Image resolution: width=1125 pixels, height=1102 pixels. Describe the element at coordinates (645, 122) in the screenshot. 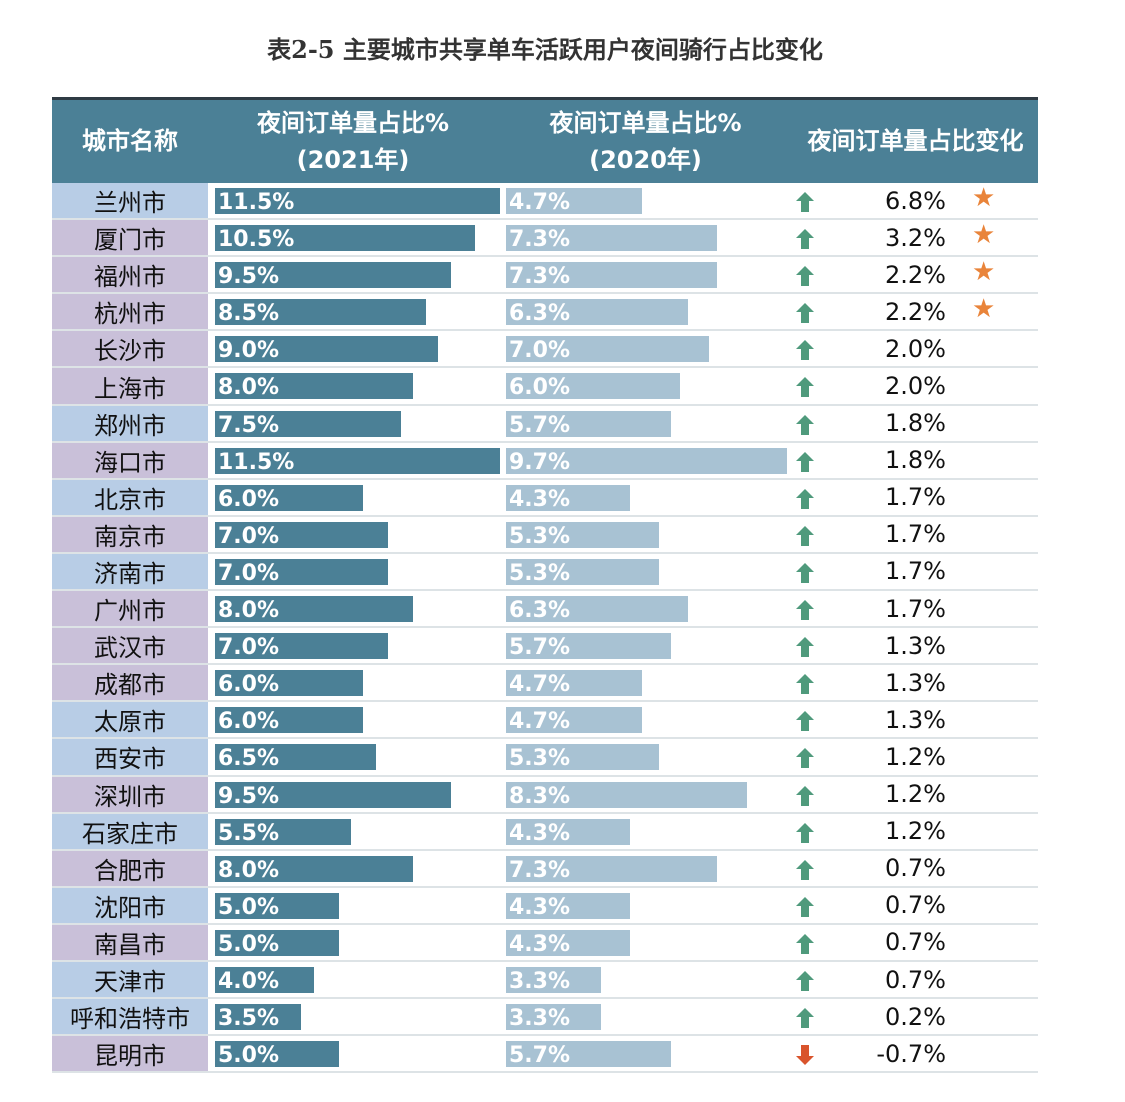

I see `header-2020-line1: 夜间订单量占比%` at that location.